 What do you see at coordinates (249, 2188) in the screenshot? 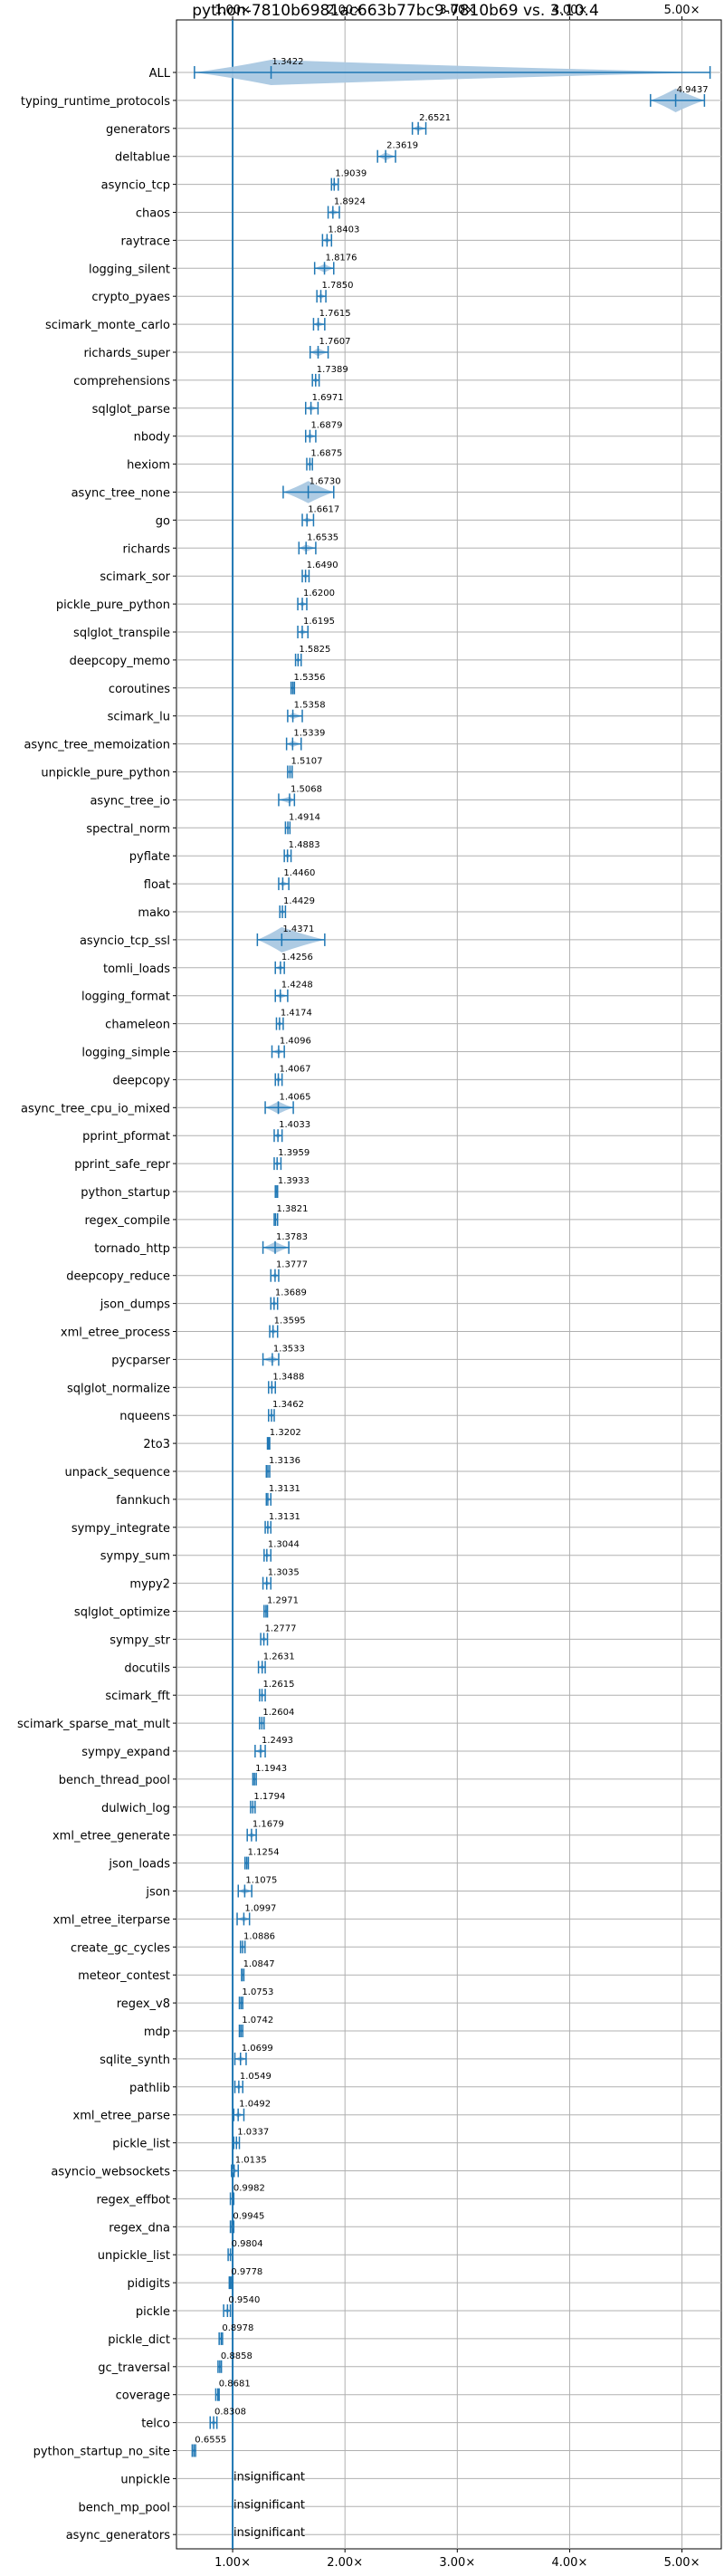
I see `value-label: 0.9982` at bounding box center [249, 2188].